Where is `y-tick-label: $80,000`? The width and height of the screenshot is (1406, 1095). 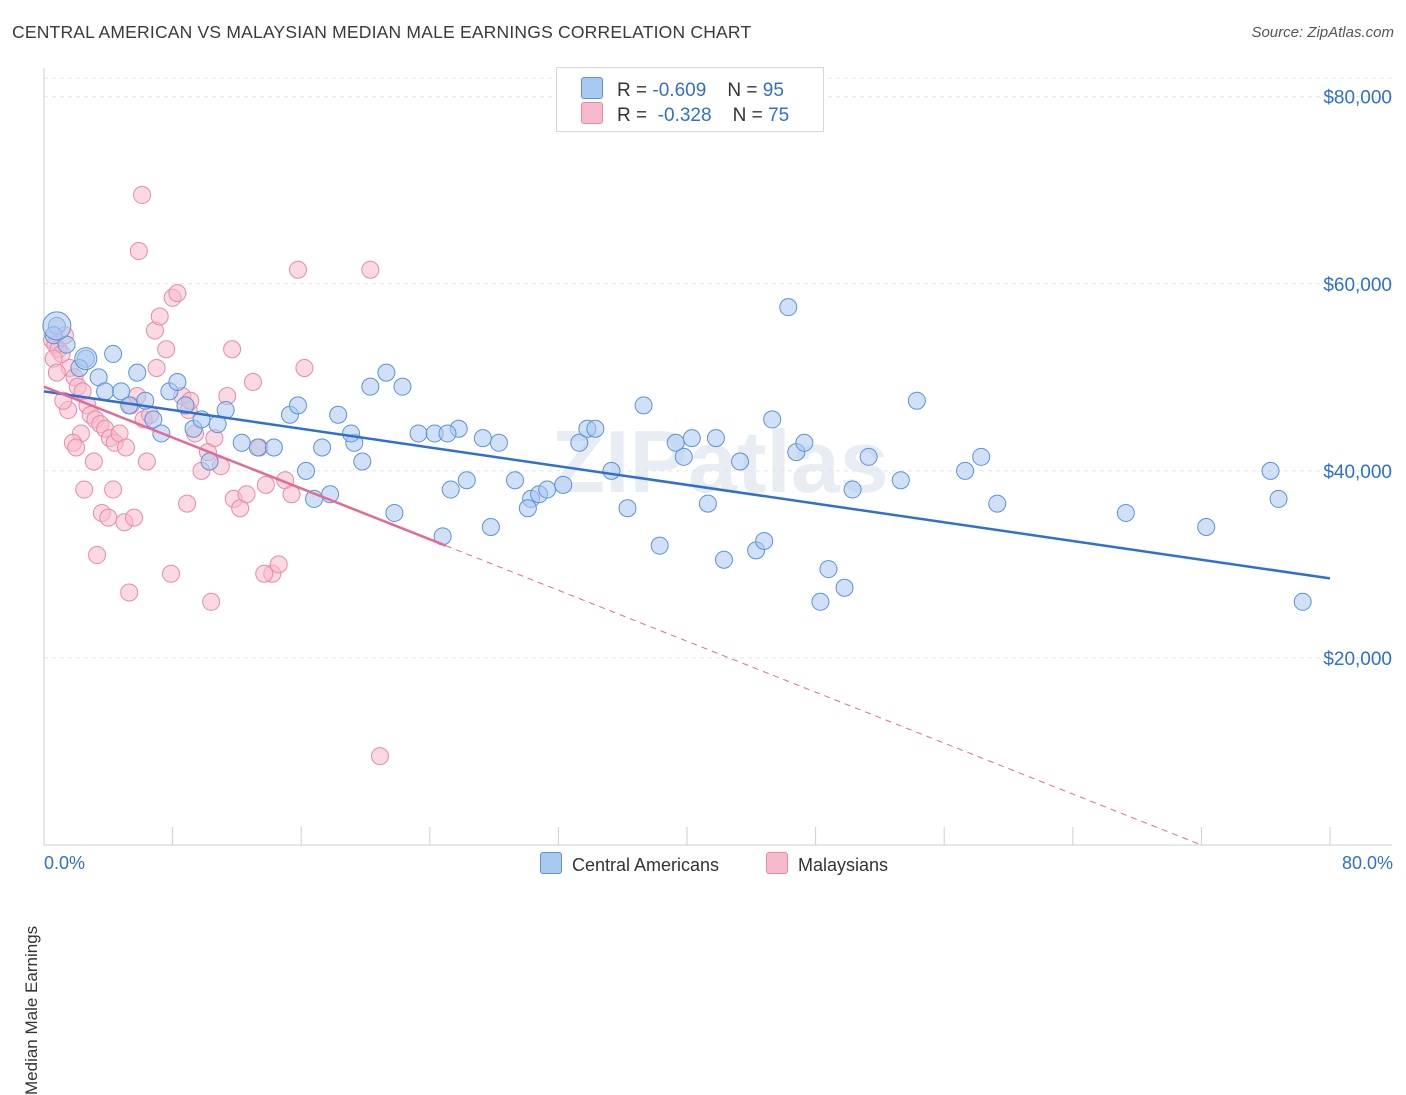
y-tick-label: $80,000 is located at coordinates (1357, 98).